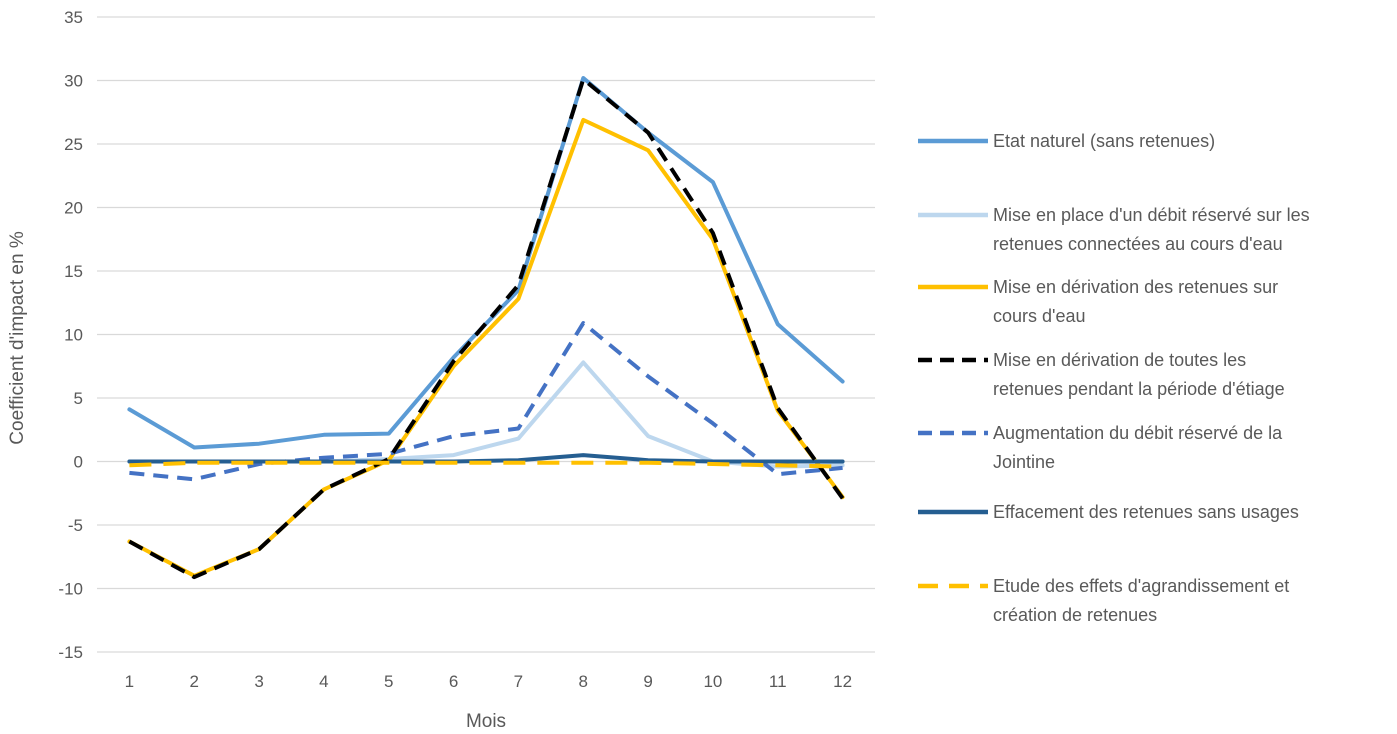 This screenshot has height=734, width=1397. What do you see at coordinates (1075, 615) in the screenshot?
I see `legend-label: création de retenues` at bounding box center [1075, 615].